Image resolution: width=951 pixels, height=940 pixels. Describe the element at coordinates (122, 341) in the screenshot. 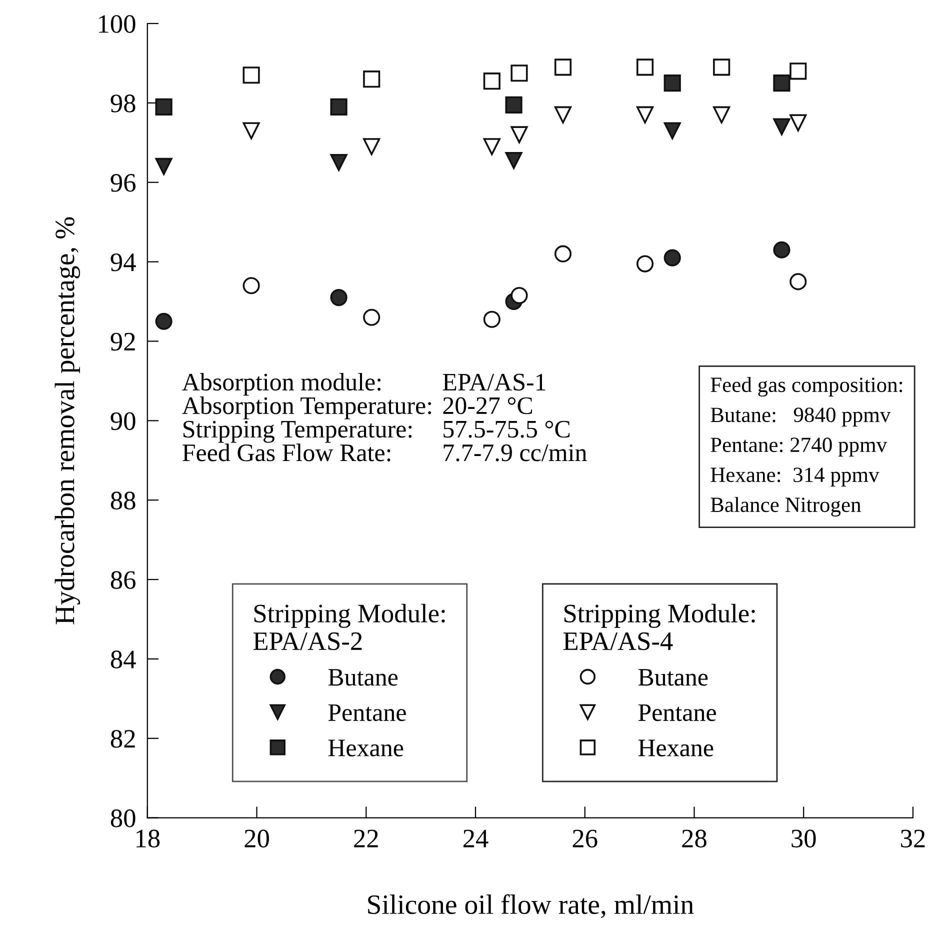

I see `y-tick-label: 92` at that location.